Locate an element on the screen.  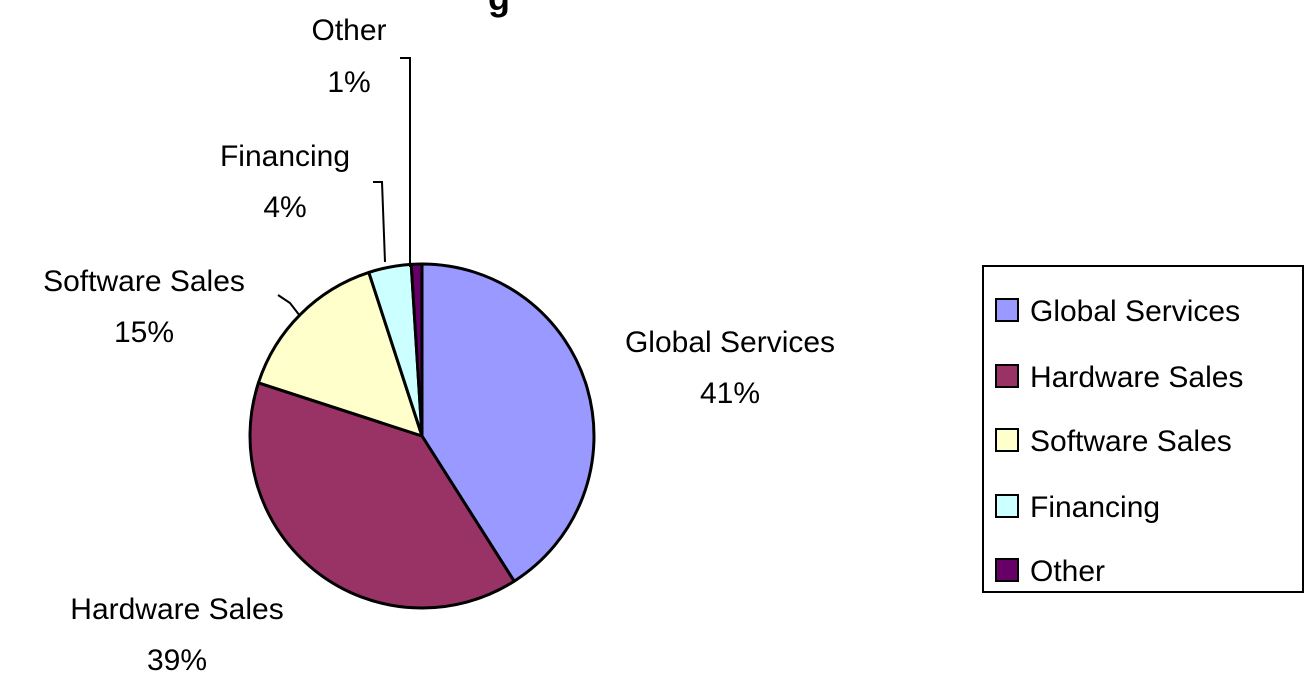
slice-value-hardware-sales: 39% is located at coordinates (177, 660).